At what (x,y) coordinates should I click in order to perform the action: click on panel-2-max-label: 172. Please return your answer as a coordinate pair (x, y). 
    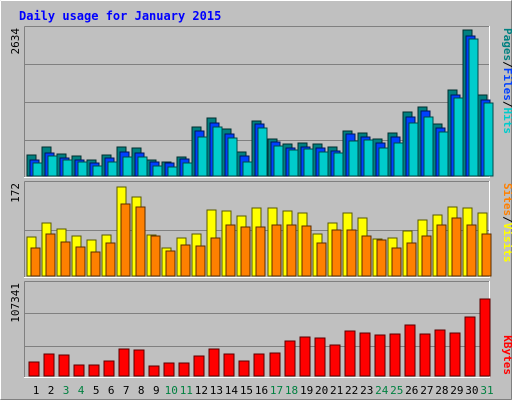
    Looking at the image, I should click on (15, 193).